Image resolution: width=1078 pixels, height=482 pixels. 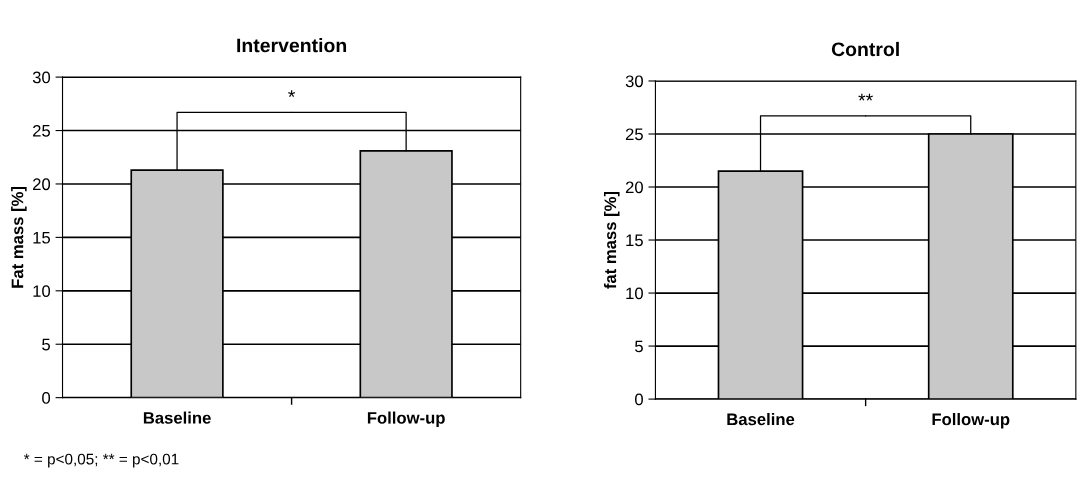 I want to click on y-axis-title: Fat mass [%], so click(x=19, y=237).